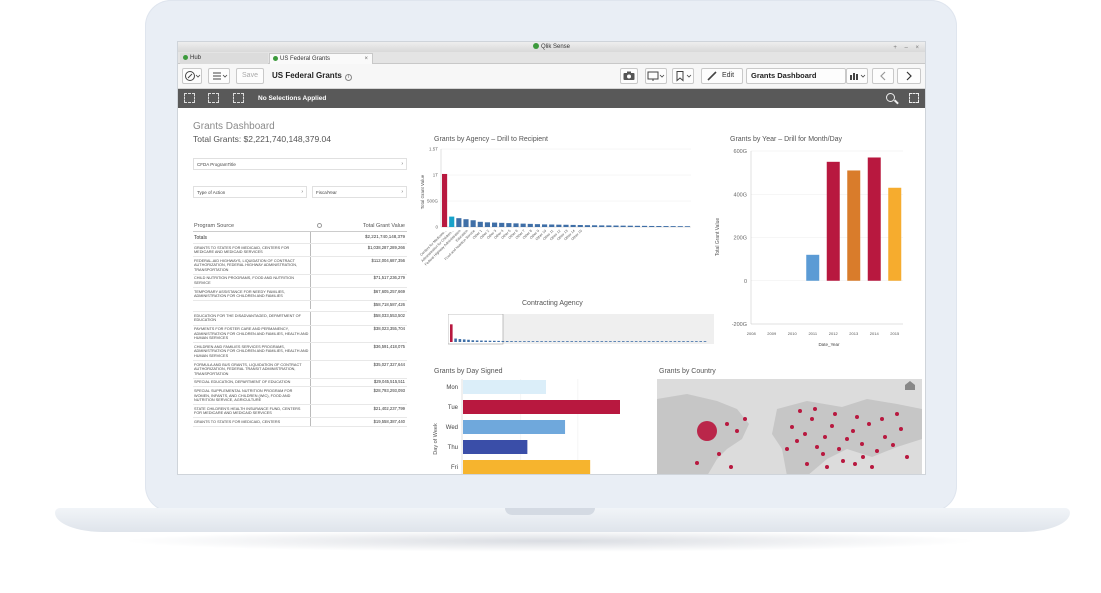 The image size is (1101, 593). Describe the element at coordinates (348, 77) in the screenshot. I see `info-icon: i` at that location.